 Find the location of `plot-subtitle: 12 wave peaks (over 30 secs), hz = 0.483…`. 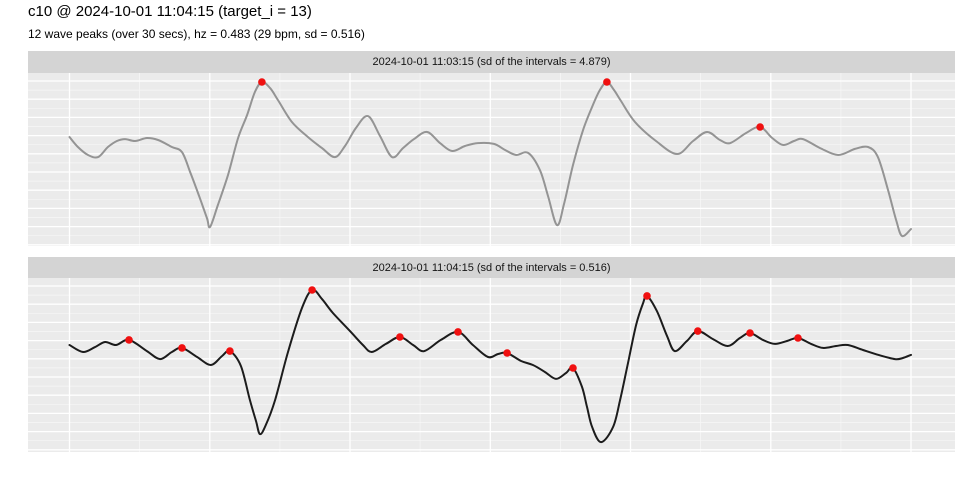

plot-subtitle: 12 wave peaks (over 30 secs), hz = 0.483… is located at coordinates (196, 34).